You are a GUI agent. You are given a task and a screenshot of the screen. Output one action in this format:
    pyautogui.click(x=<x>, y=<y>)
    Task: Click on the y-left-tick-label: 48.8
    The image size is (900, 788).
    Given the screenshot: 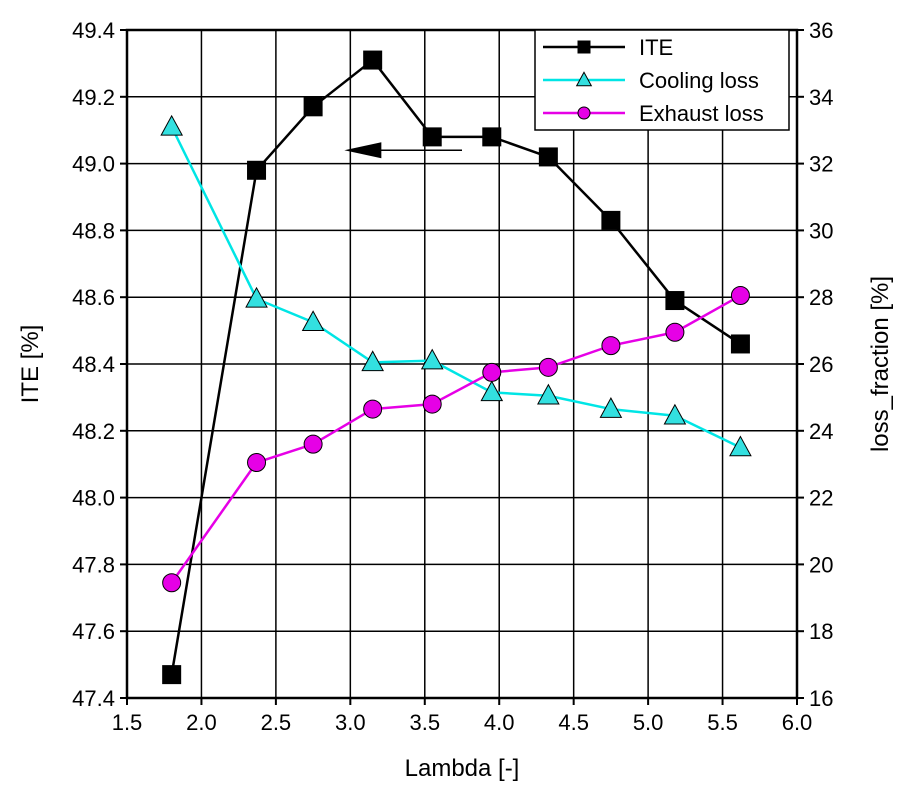 What is the action you would take?
    pyautogui.click(x=93, y=230)
    